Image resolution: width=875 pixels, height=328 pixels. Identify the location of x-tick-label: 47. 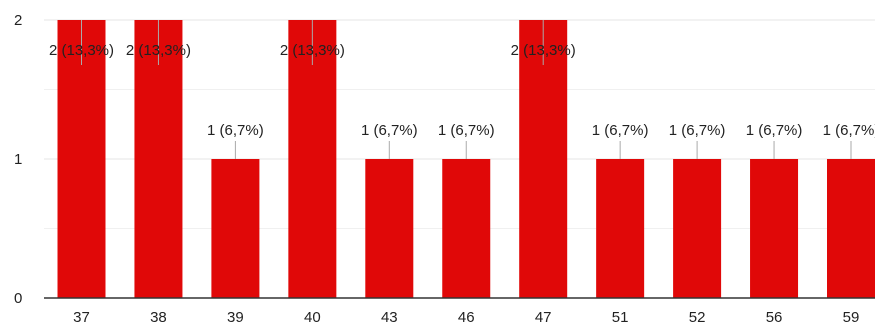
(543, 317).